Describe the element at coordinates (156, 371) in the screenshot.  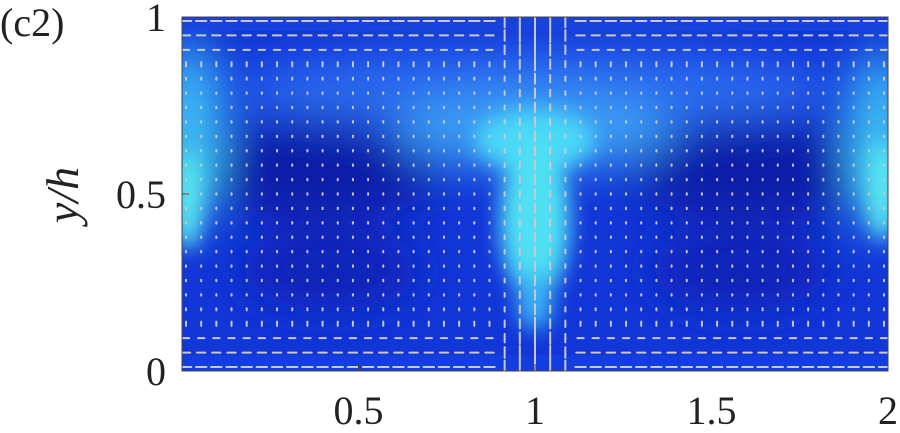
I see `y-tick-label: 0` at that location.